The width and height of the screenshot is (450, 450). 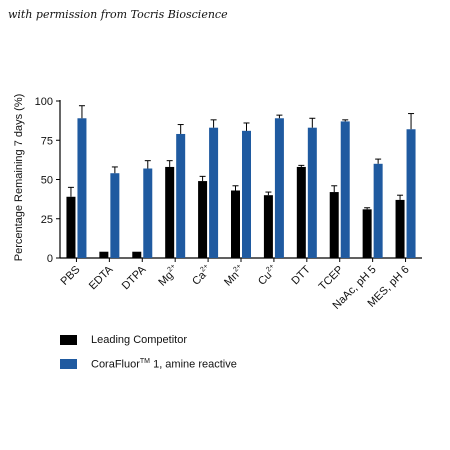 I want to click on legend-item-competitor: Leading Competitor, so click(x=123, y=340).